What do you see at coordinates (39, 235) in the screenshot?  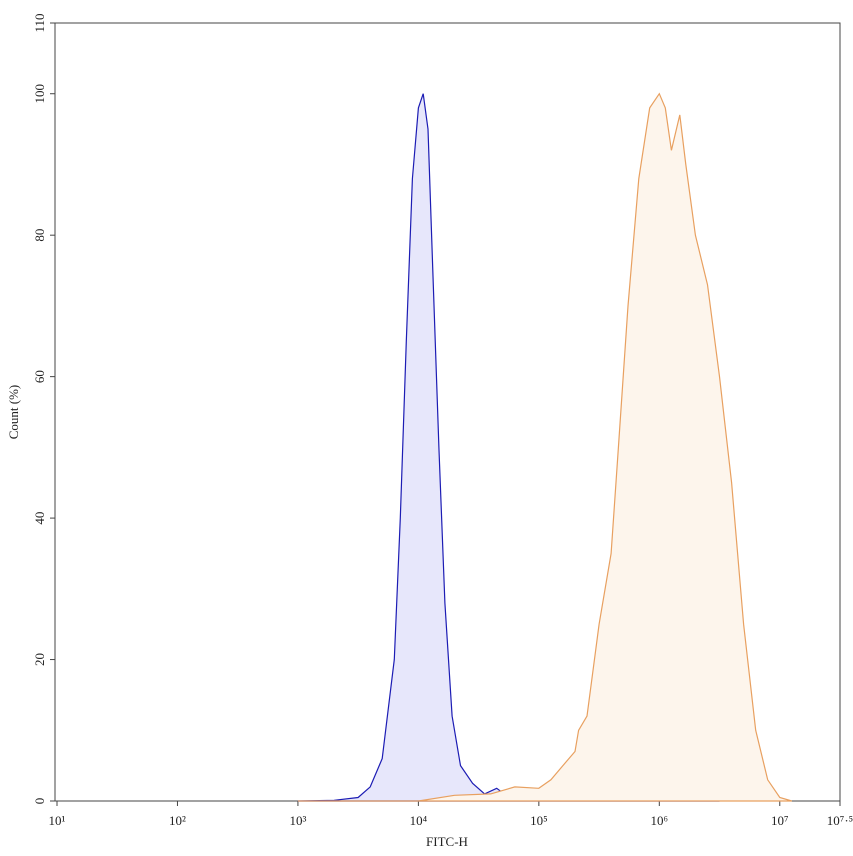 I see `y-tick-label: 80` at bounding box center [39, 235].